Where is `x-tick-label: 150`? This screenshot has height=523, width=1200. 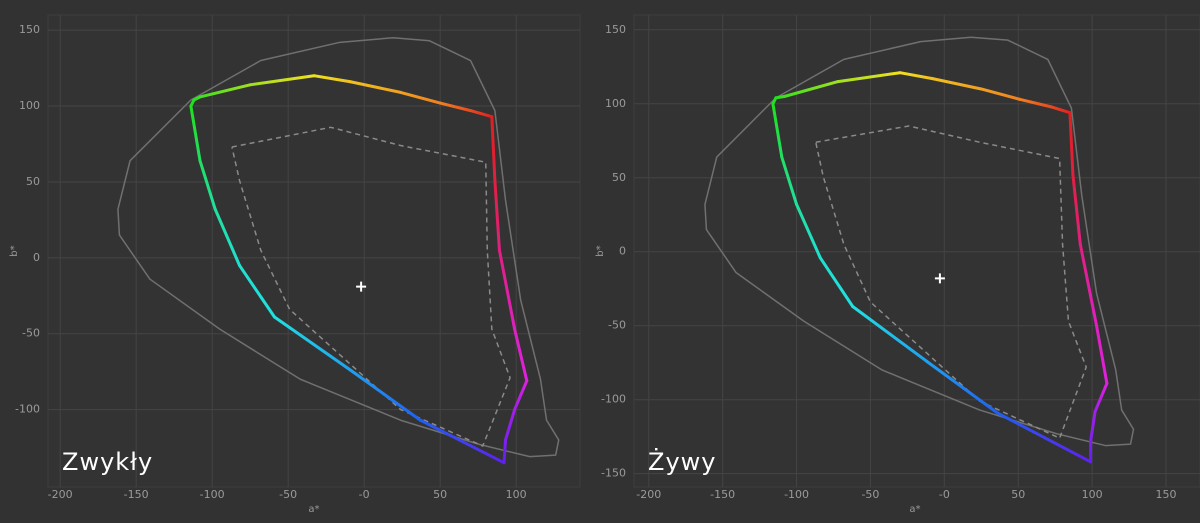
x-tick-label: 150 is located at coordinates (1166, 494).